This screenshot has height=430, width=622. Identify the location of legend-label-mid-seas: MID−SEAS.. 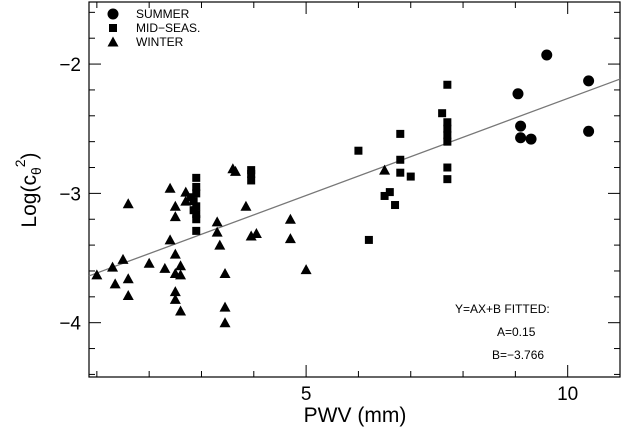
(168, 28).